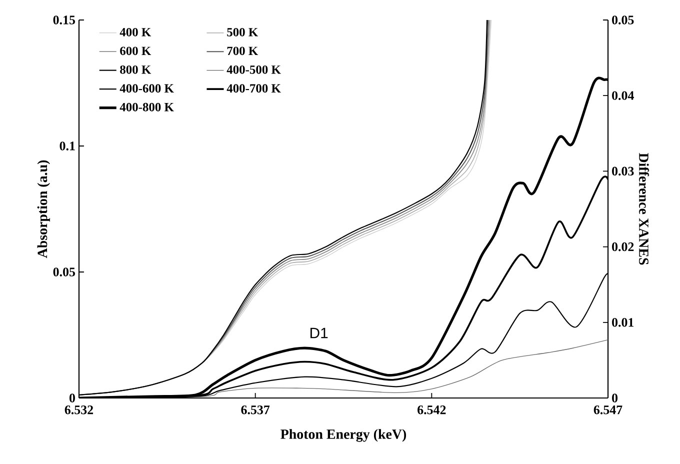 The height and width of the screenshot is (464, 680). I want to click on y2-tick-label: 0.04, so click(623, 95).